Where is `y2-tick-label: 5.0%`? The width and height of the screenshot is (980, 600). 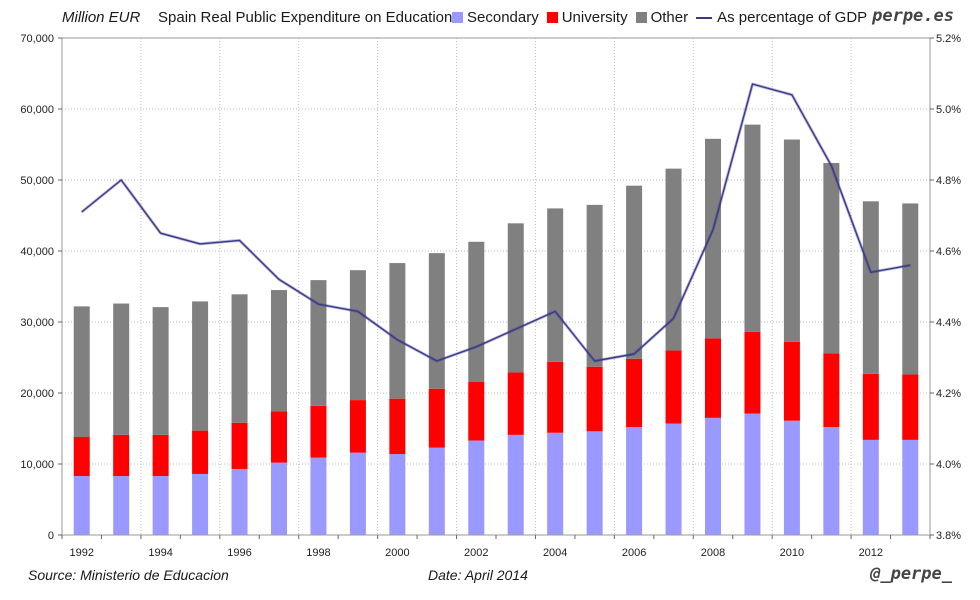 y2-tick-label: 5.0% is located at coordinates (948, 110).